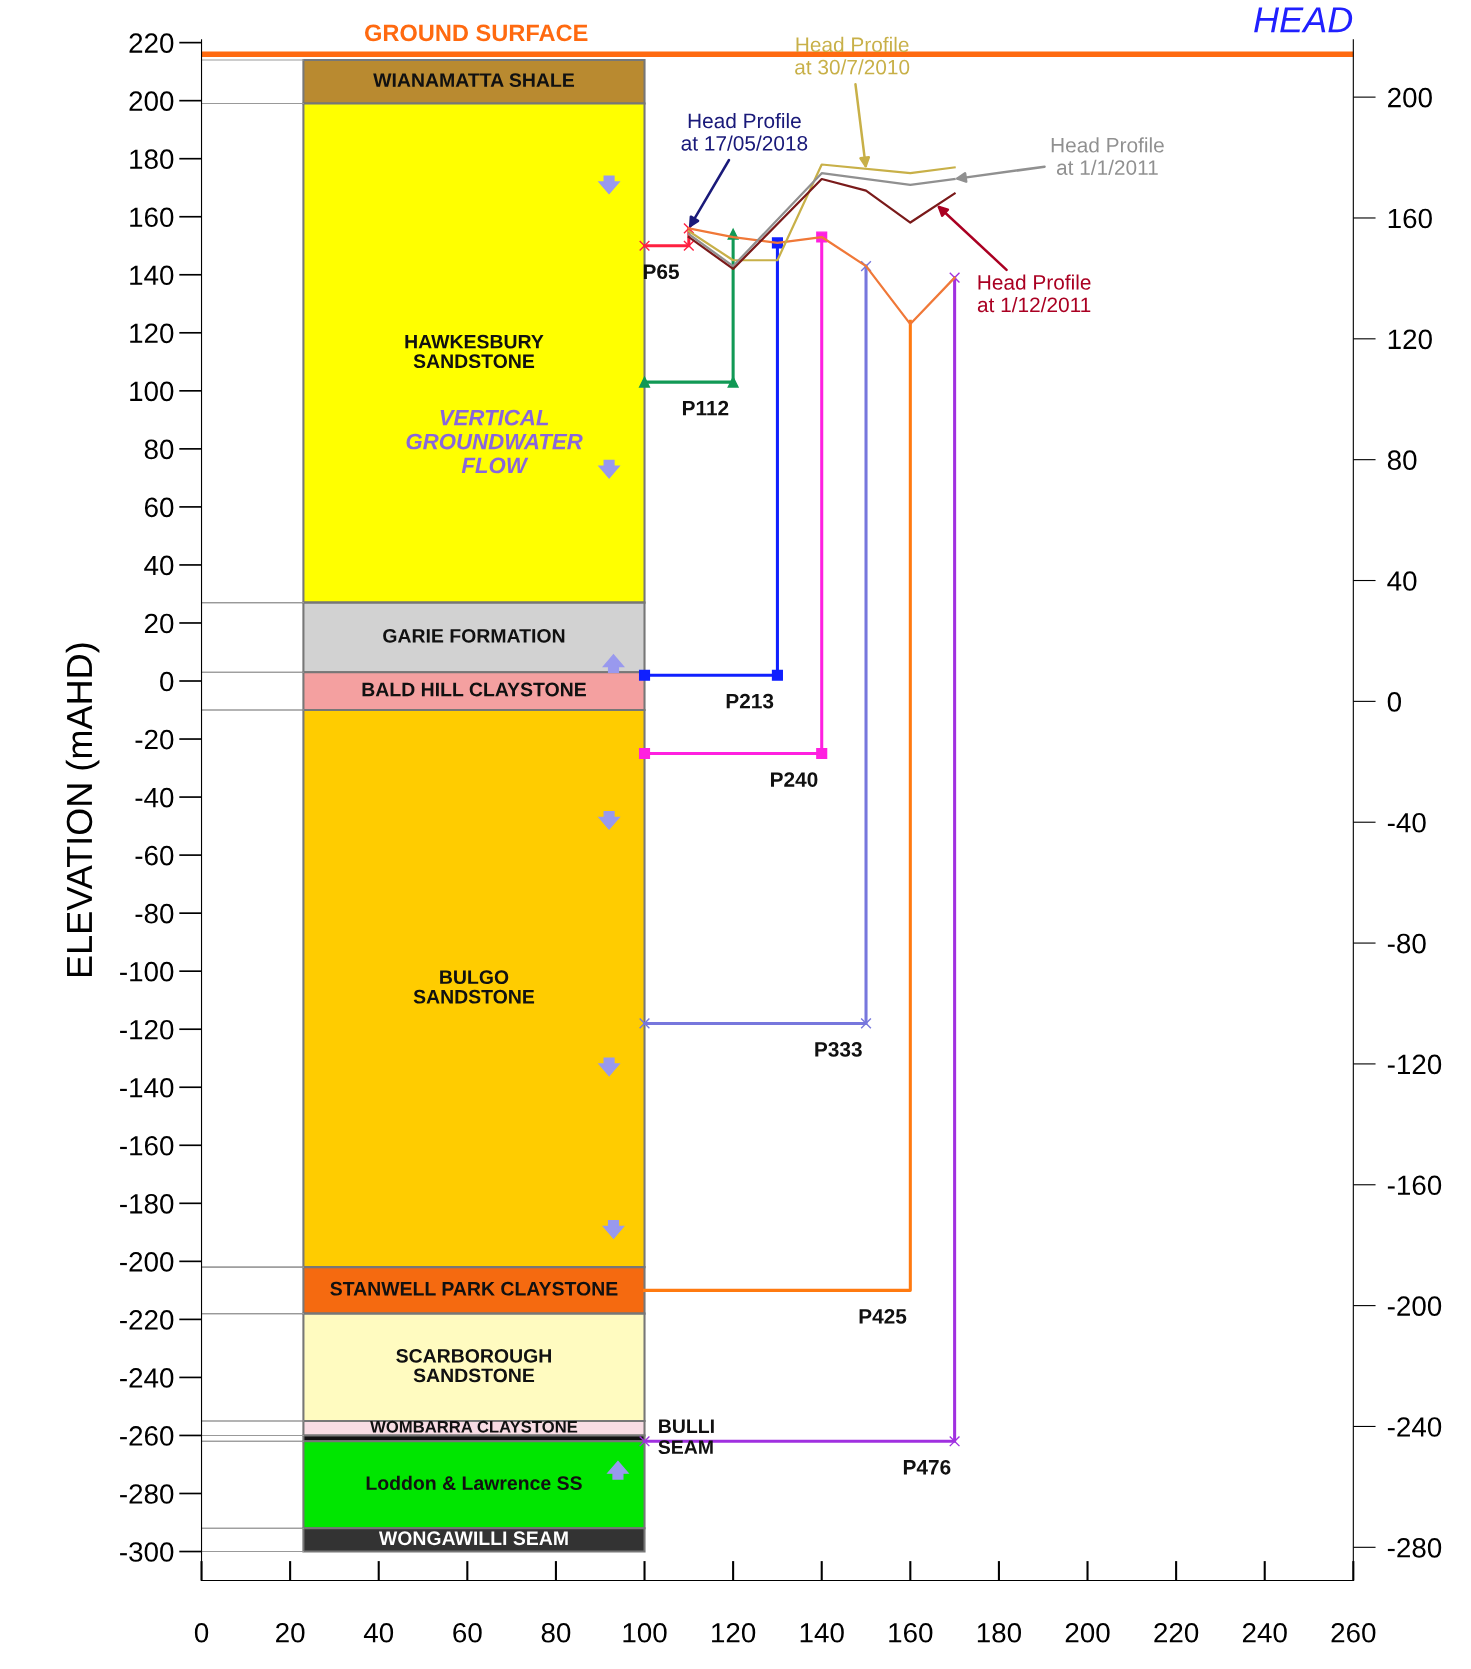  I want to click on band-label: WOMBARRA CLAYSTONE, so click(474, 1426).